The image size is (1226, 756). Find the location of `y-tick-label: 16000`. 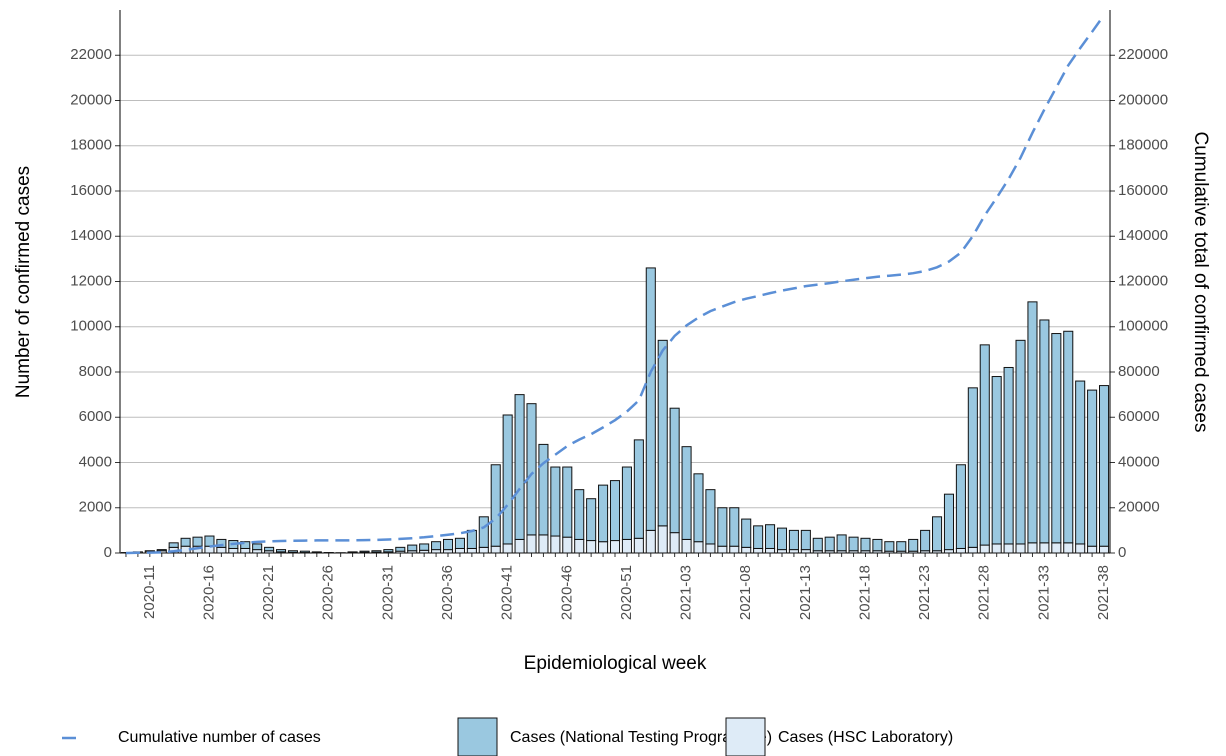

y-tick-label: 16000 is located at coordinates (91, 190).